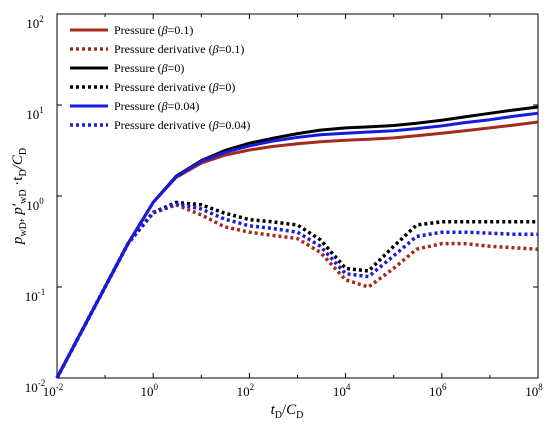 Image resolution: width=550 pixels, height=430 pixels. Describe the element at coordinates (174, 87) in the screenshot. I see `legend-label: Pressure derivative (β=0)` at that location.